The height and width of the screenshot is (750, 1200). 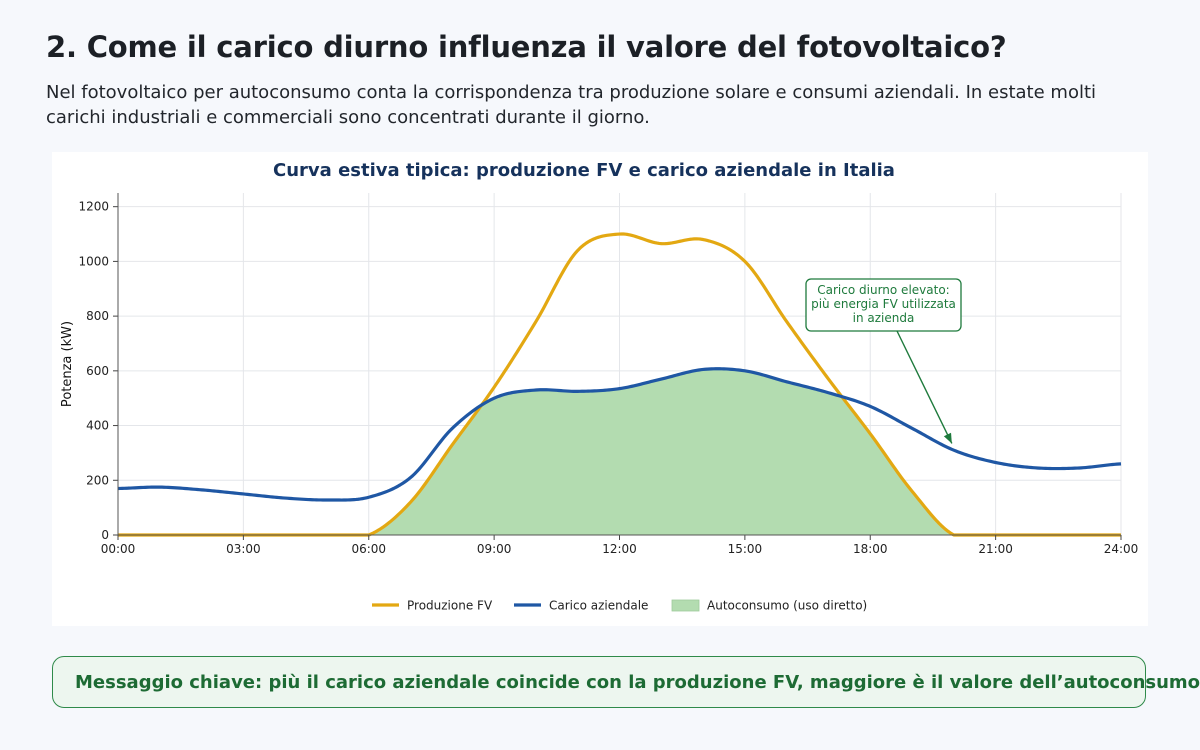 What do you see at coordinates (97, 371) in the screenshot?
I see `y-tick-label: 600` at bounding box center [97, 371].